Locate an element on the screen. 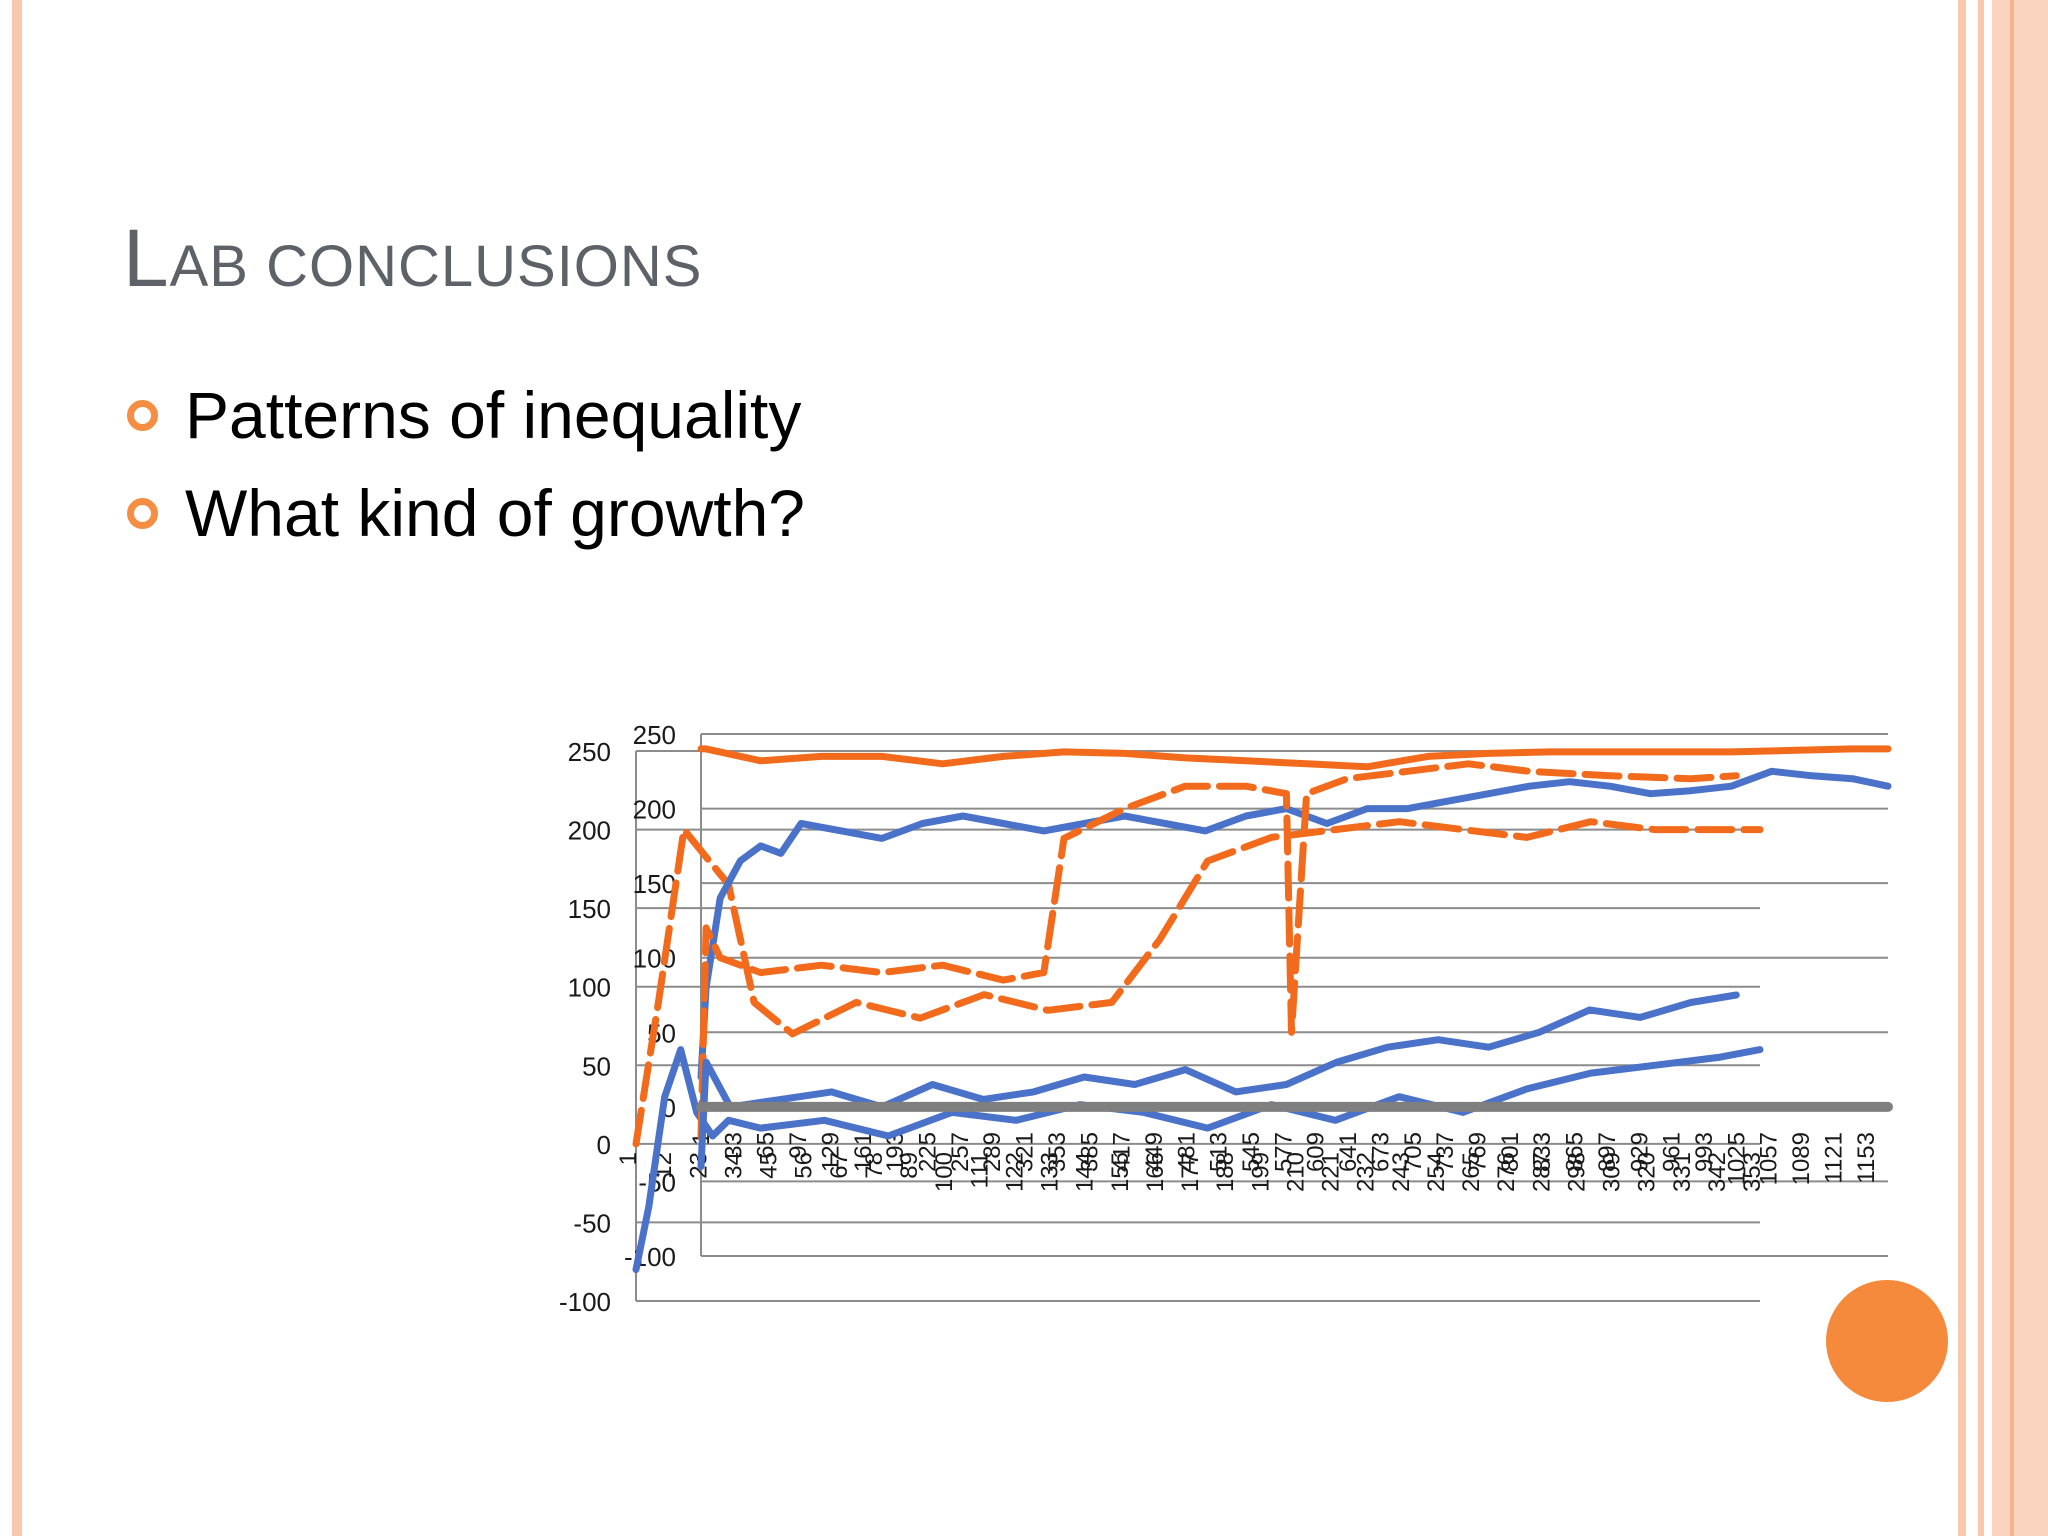  x-tick-label-right: 513 is located at coordinates (1219, 1152).